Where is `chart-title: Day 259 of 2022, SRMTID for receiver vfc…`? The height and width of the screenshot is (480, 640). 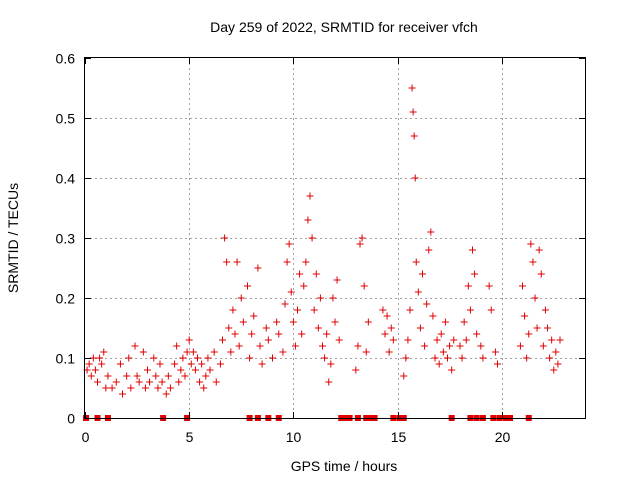 chart-title: Day 259 of 2022, SRMTID for receiver vfc… is located at coordinates (344, 27).